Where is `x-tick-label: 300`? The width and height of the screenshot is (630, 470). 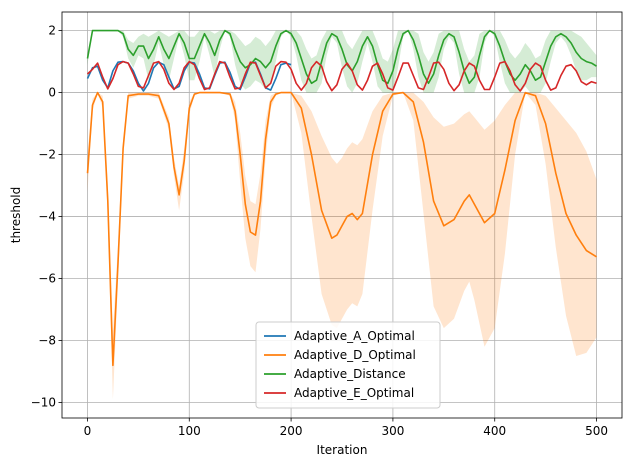 x-tick-label: 300 is located at coordinates (392, 431).